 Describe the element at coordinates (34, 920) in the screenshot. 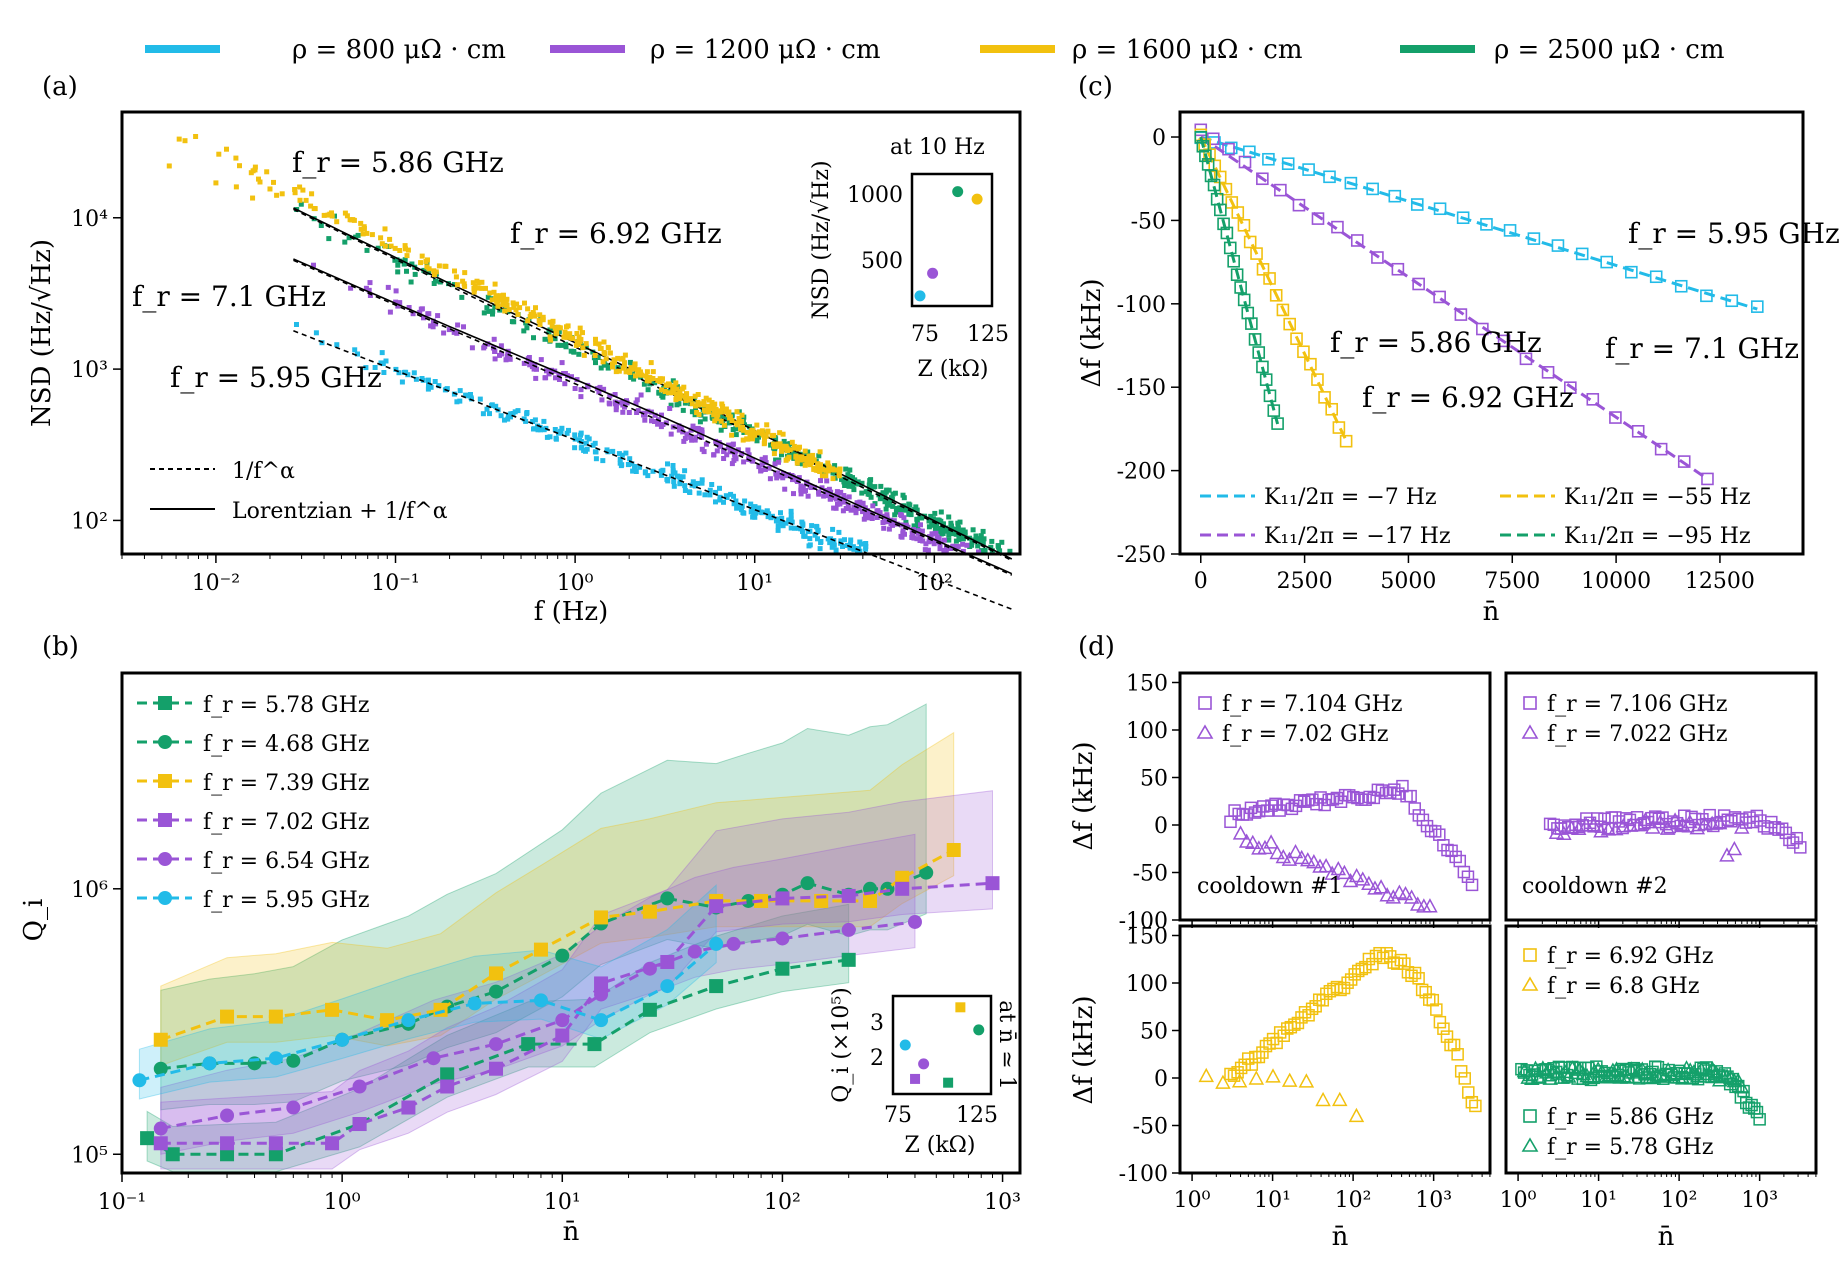

I see `panel-b-ylabel: Q_i` at that location.